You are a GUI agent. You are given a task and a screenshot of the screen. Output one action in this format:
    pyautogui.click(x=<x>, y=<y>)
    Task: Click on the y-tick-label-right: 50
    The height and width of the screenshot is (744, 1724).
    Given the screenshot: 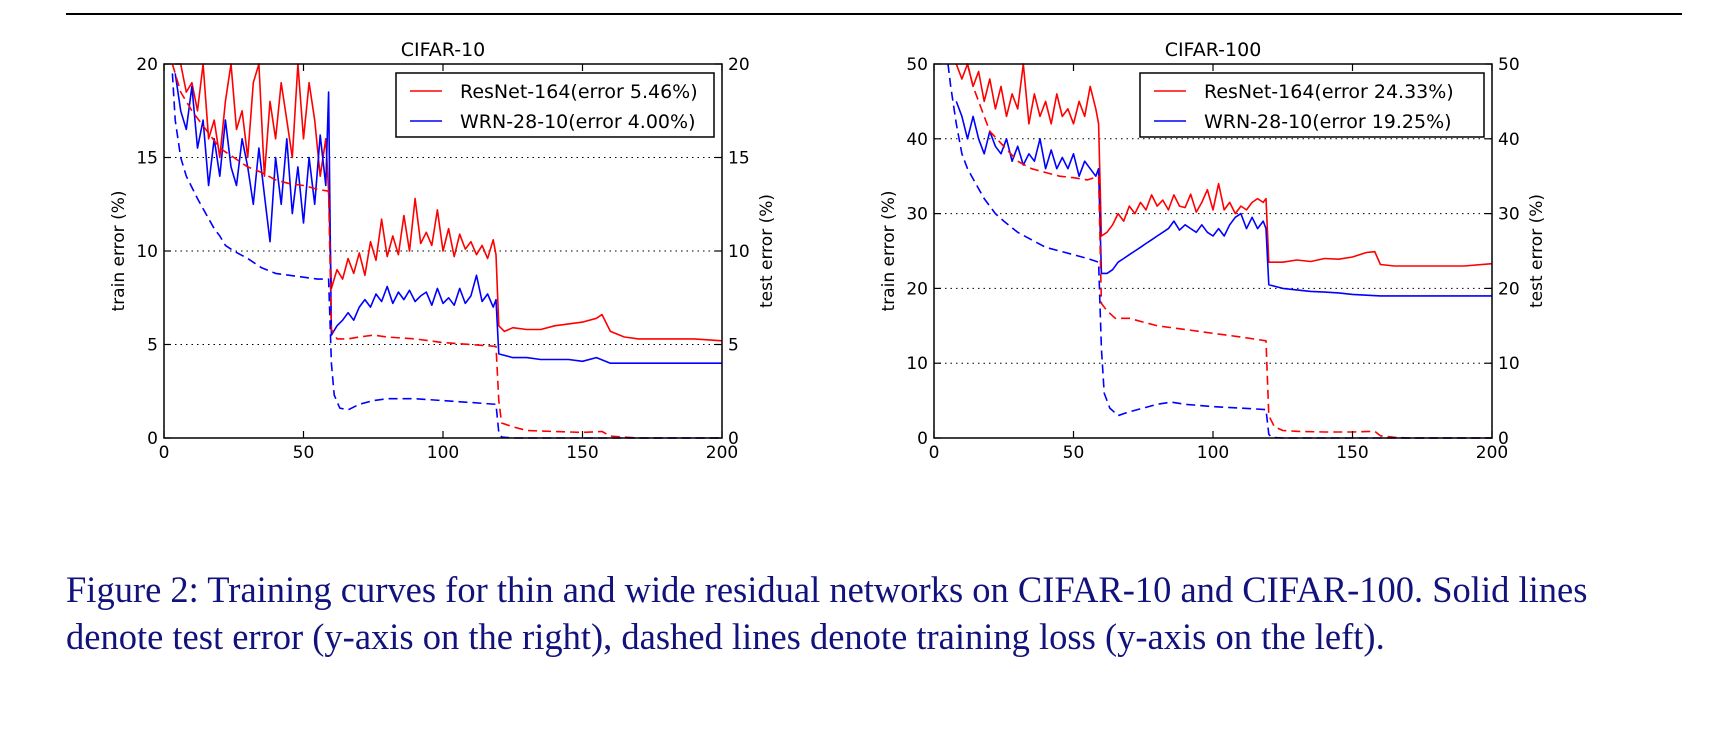 What is the action you would take?
    pyautogui.click(x=1509, y=65)
    